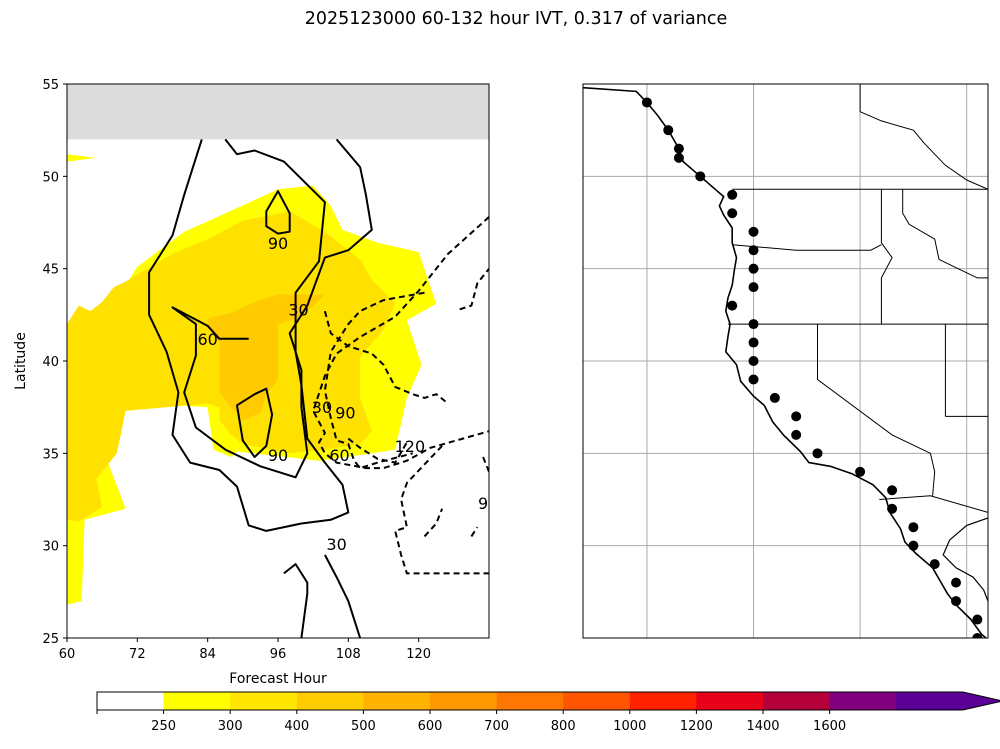 The width and height of the screenshot is (1000, 749). Describe the element at coordinates (50, 270) in the screenshot. I see `y-tick-label: 45` at that location.